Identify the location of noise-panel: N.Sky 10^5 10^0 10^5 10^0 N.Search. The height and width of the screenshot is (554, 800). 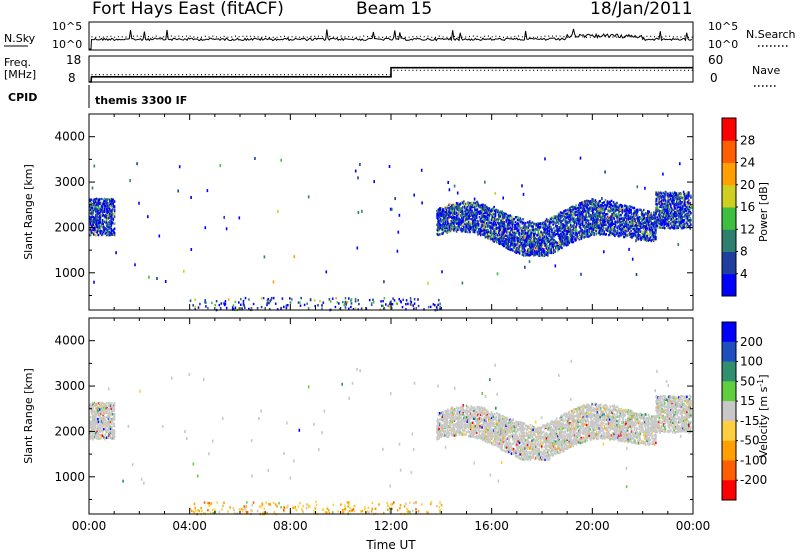
(400, 35).